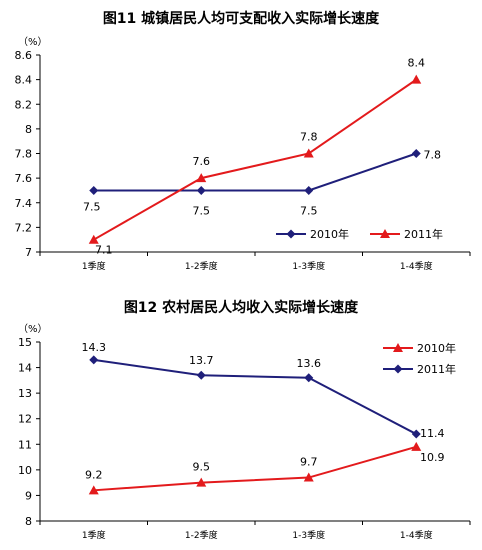 The height and width of the screenshot is (550, 482). What do you see at coordinates (24, 80) in the screenshot?
I see `y-tick-label: 8.4` at bounding box center [24, 80].